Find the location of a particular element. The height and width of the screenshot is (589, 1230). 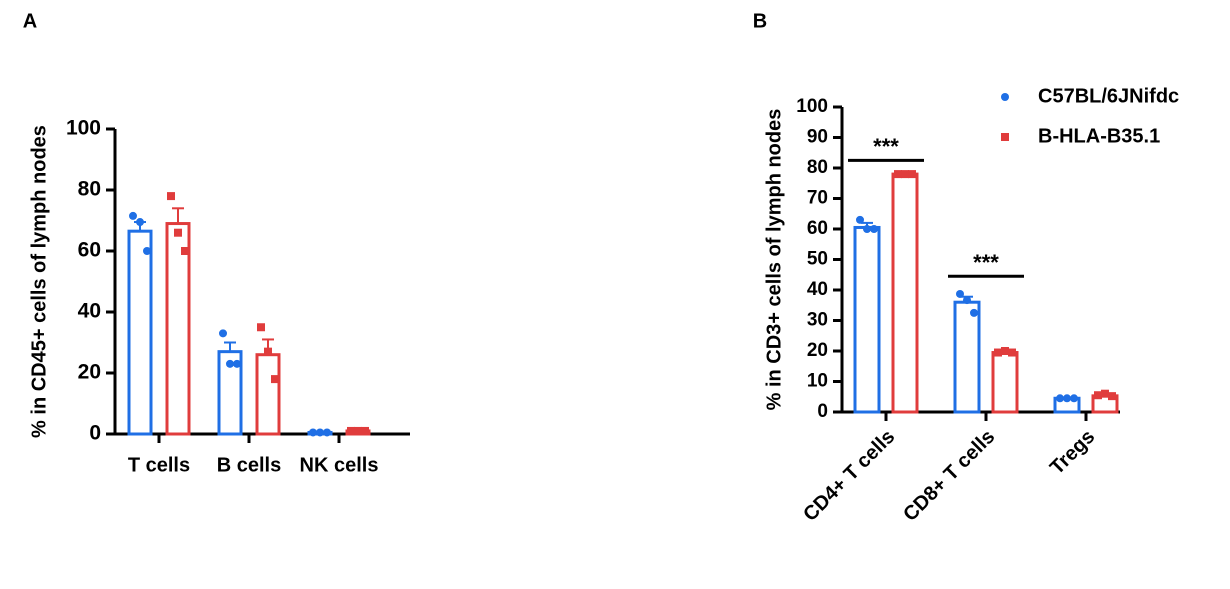

panel-label: B is located at coordinates (760, 21).